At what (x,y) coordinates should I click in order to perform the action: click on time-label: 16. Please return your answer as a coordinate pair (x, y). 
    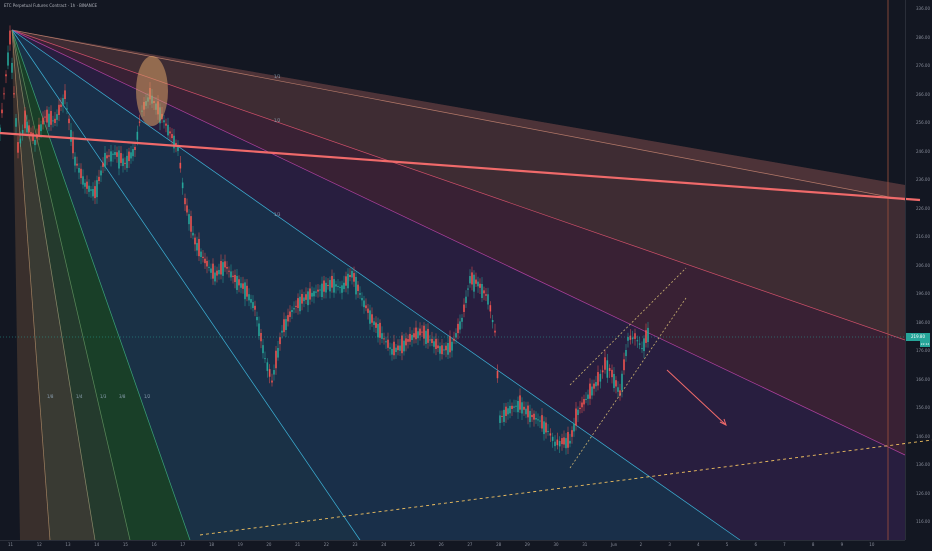
    Looking at the image, I should click on (154, 544).